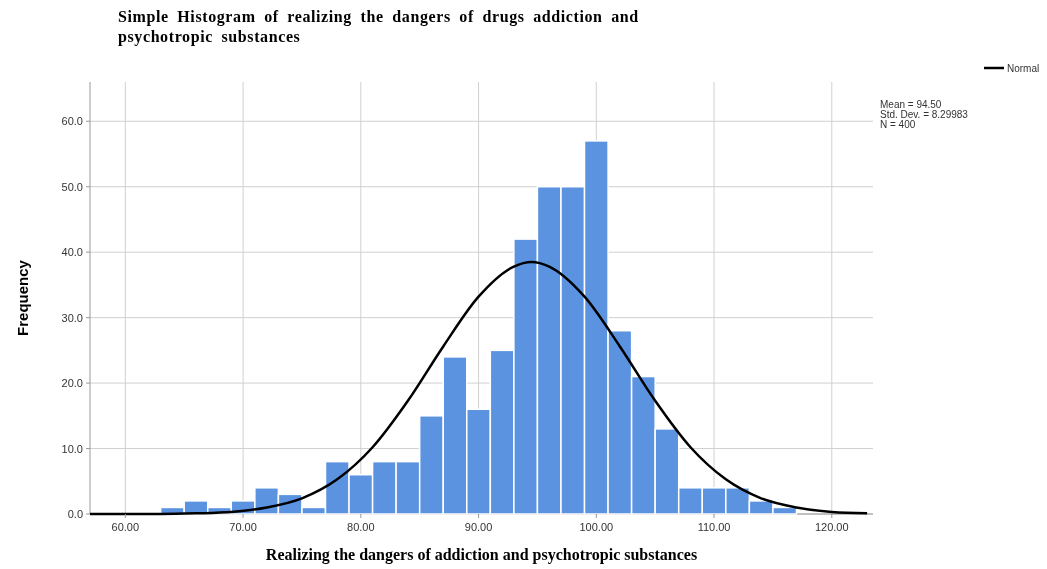 The height and width of the screenshot is (569, 1047). Describe the element at coordinates (72, 383) in the screenshot. I see `y-tick-label: 20.0` at that location.